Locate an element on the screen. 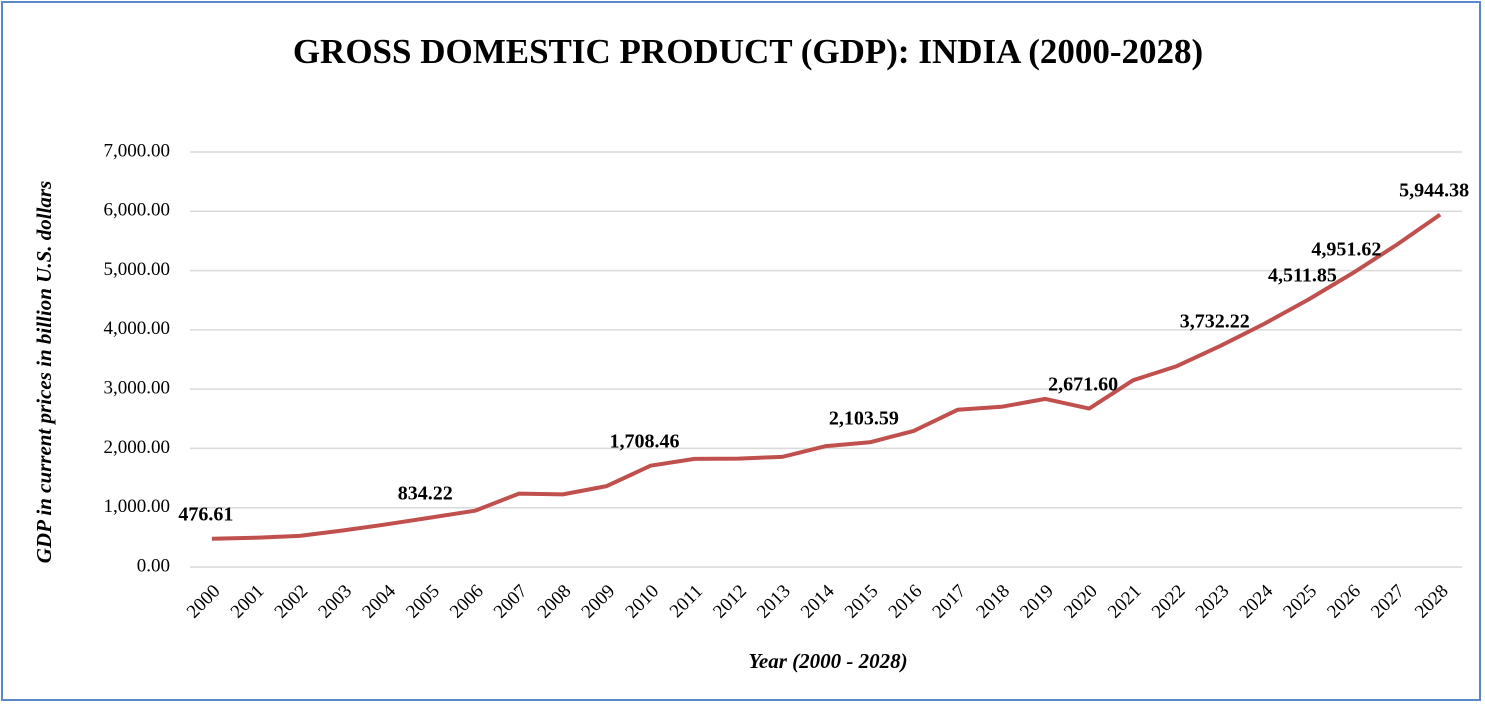 This screenshot has width=1485, height=704. x-axis-label: Year (2000 - 2028) is located at coordinates (827, 661).